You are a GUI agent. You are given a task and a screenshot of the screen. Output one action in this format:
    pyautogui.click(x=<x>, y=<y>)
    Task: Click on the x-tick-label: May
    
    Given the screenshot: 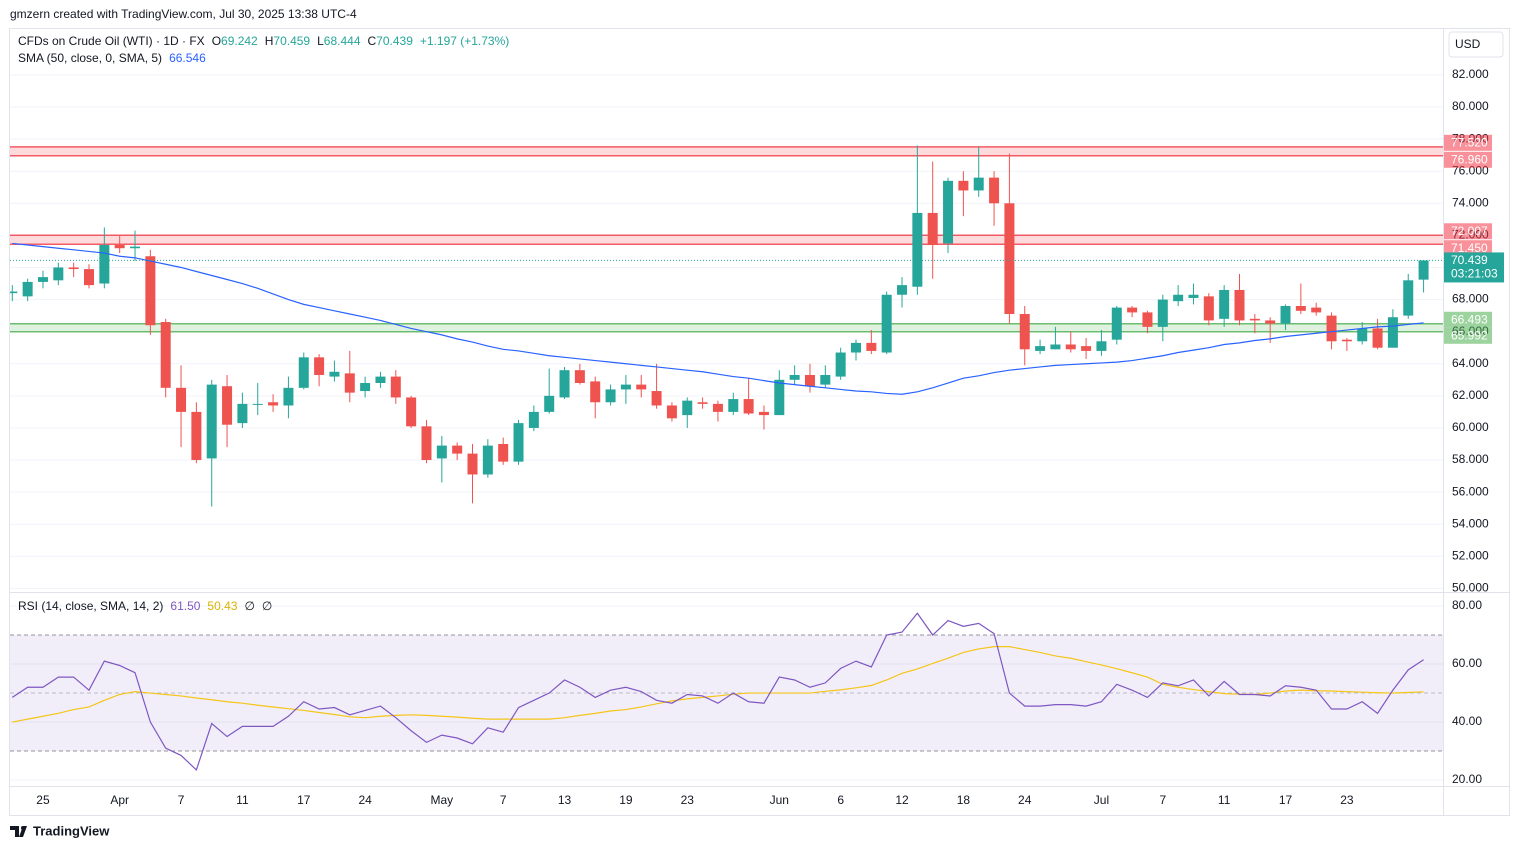 What is the action you would take?
    pyautogui.click(x=441, y=800)
    